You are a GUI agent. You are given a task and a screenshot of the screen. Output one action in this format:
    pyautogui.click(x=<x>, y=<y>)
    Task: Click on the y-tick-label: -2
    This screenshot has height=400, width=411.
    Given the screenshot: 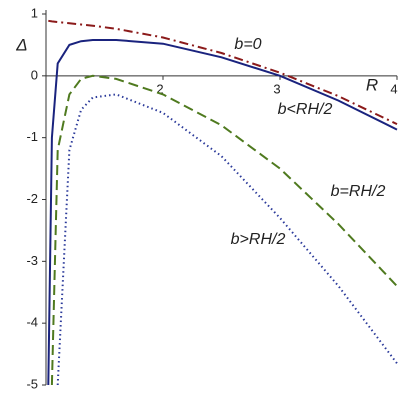 What is the action you would take?
    pyautogui.click(x=32, y=198)
    